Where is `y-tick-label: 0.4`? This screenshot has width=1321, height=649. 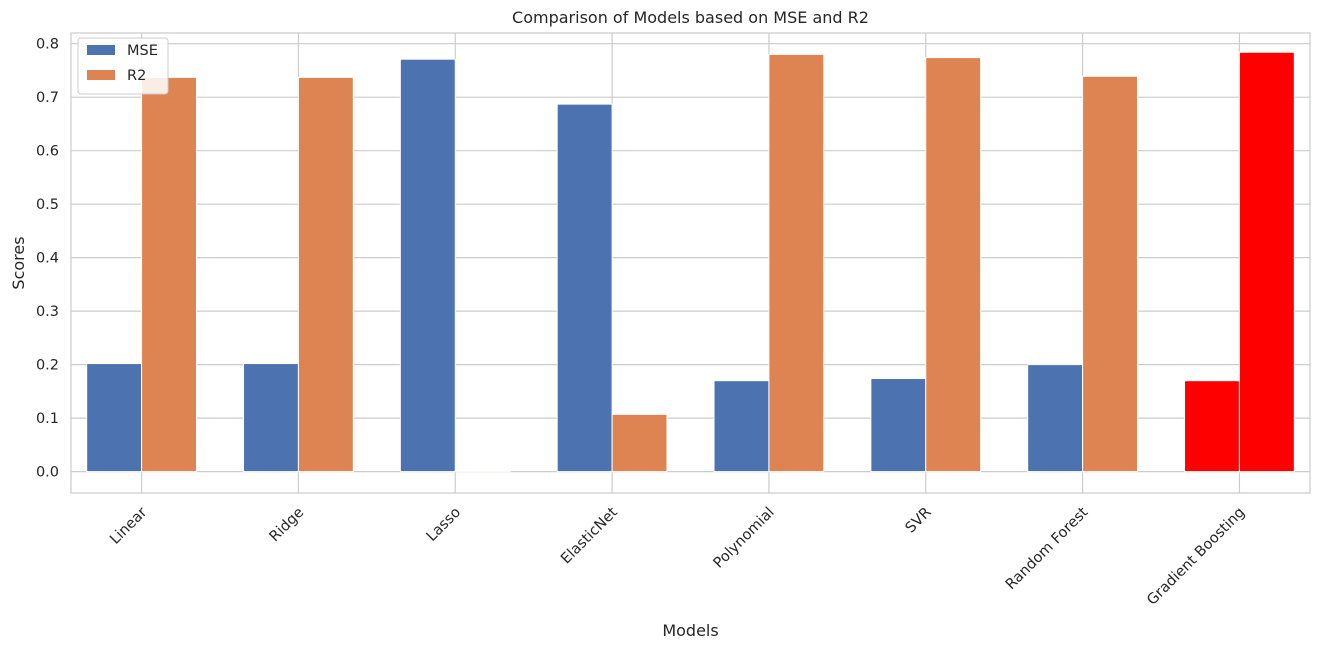 y-tick-label: 0.4 is located at coordinates (47, 259).